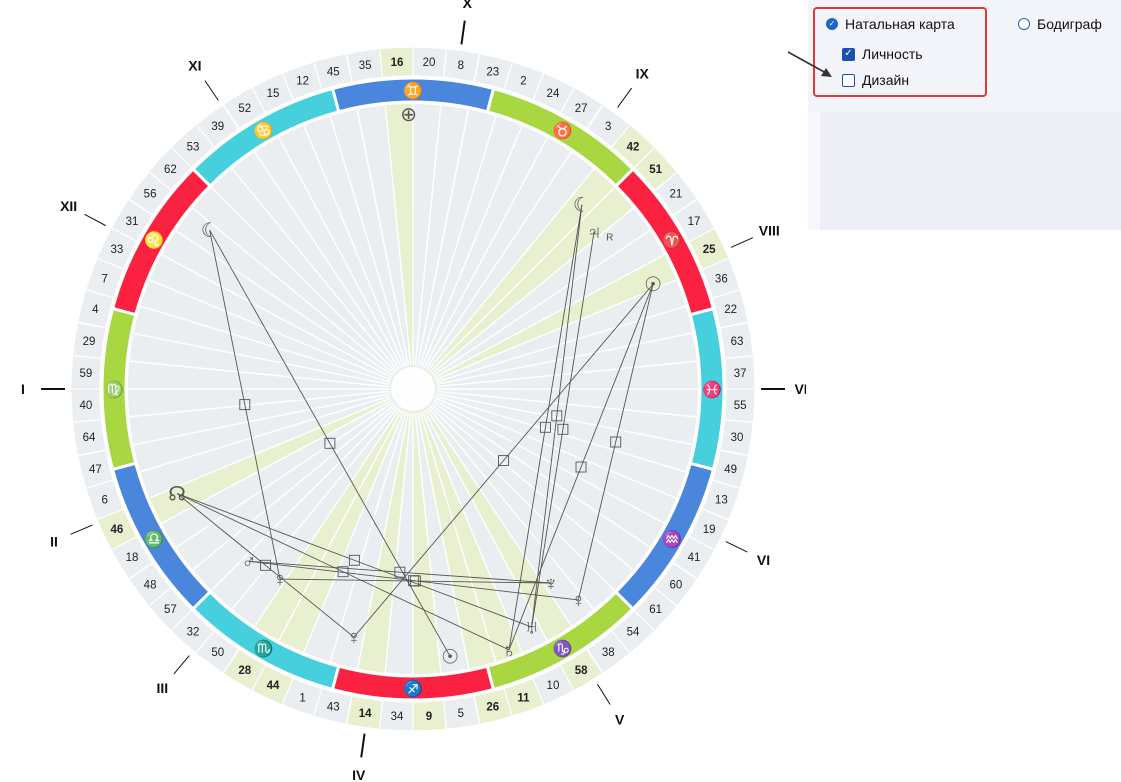  I want to click on design-checkbox: Дизайн, so click(875, 80).